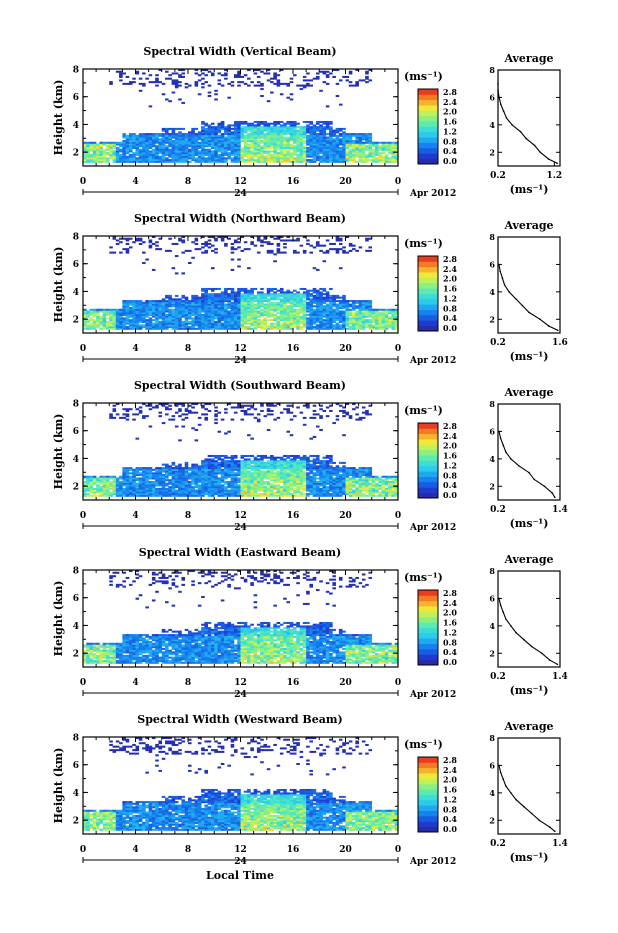 The width and height of the screenshot is (618, 933). I want to click on y-tick-label: 4, so click(76, 293).